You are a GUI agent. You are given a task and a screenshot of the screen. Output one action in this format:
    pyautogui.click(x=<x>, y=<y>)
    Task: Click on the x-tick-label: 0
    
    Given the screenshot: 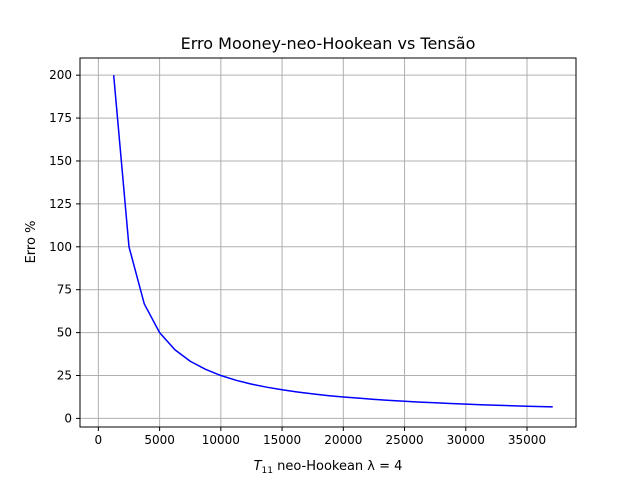 What is the action you would take?
    pyautogui.click(x=99, y=440)
    